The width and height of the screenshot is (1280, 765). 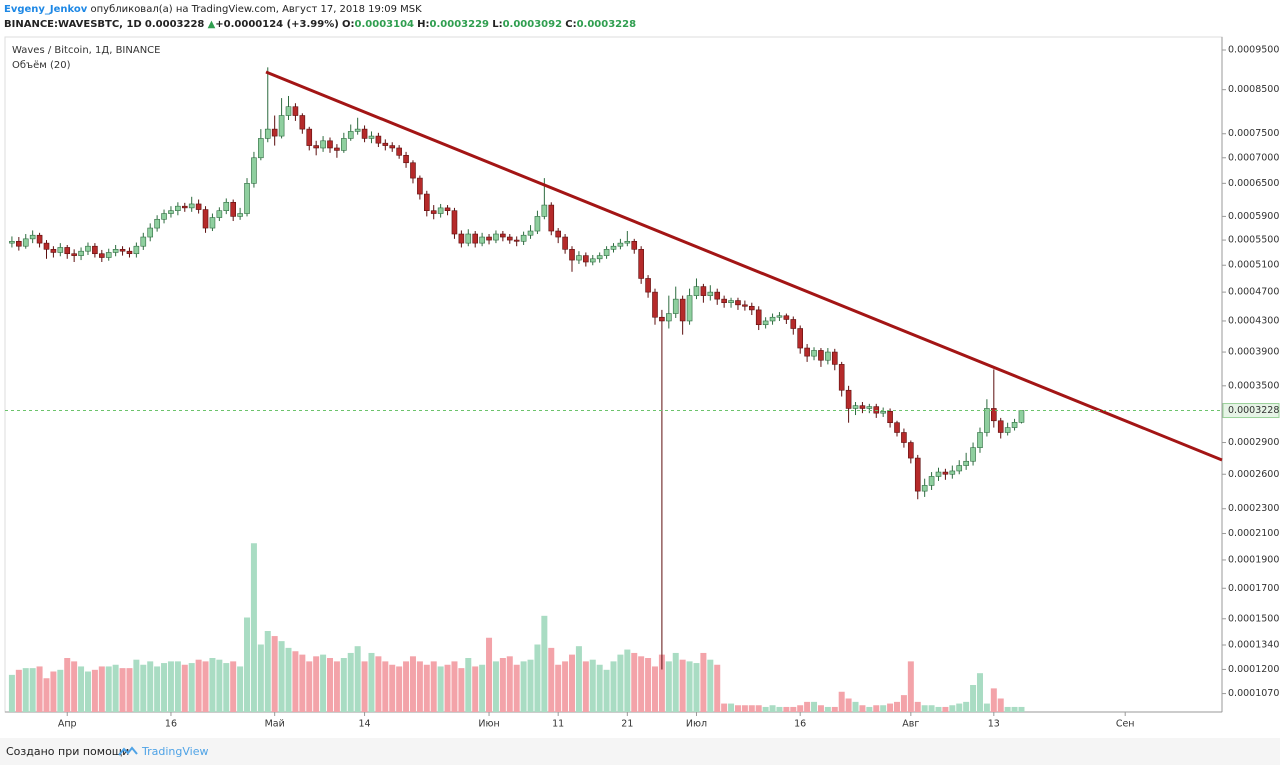 I want to click on last-price-label: 0.0003228, so click(x=1253, y=410).